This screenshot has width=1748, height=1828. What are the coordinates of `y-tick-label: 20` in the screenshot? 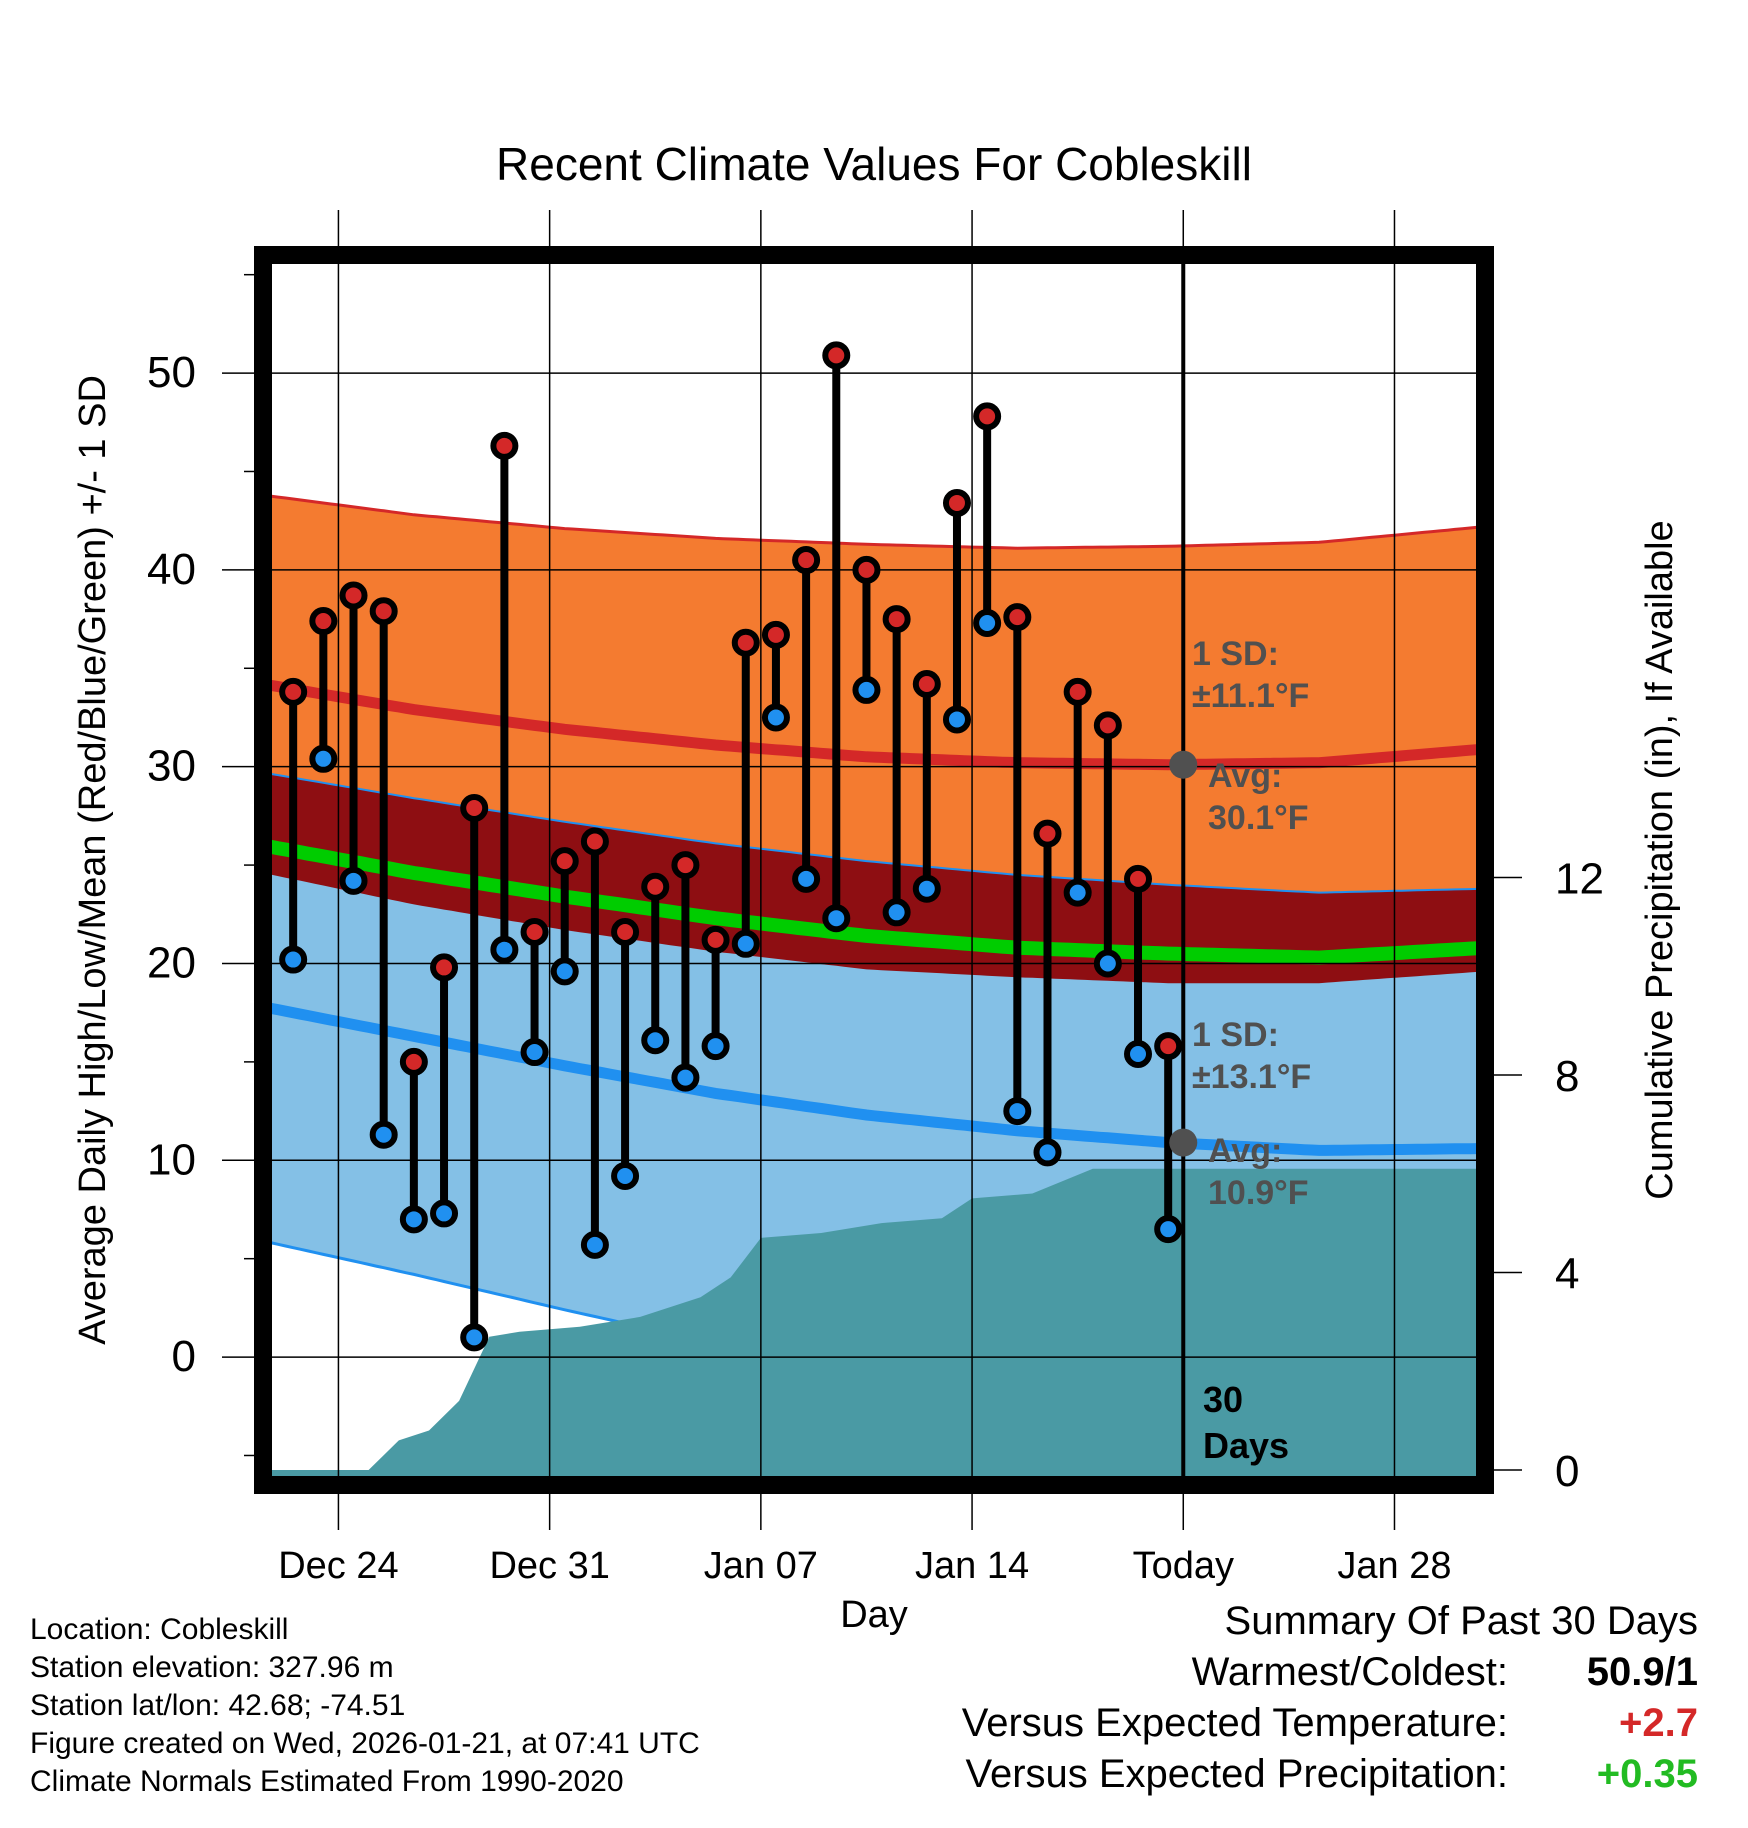 It's located at (171, 962).